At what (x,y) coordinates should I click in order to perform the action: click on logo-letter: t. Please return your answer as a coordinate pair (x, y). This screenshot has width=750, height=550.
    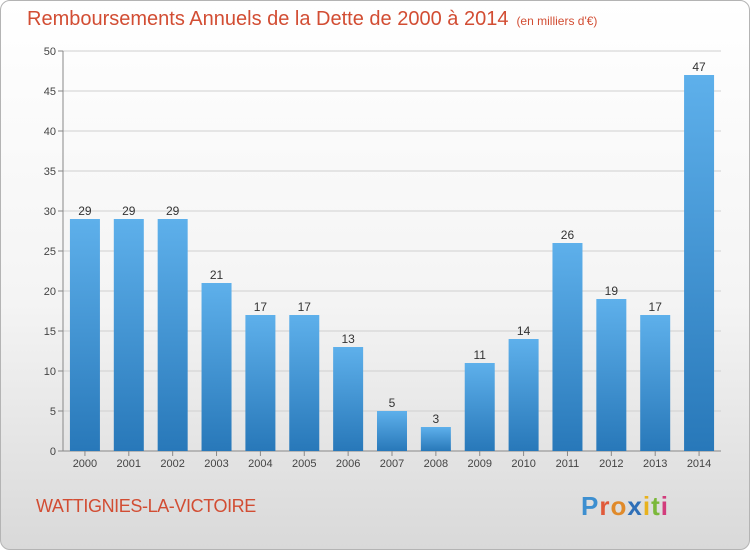
    Looking at the image, I should click on (656, 506).